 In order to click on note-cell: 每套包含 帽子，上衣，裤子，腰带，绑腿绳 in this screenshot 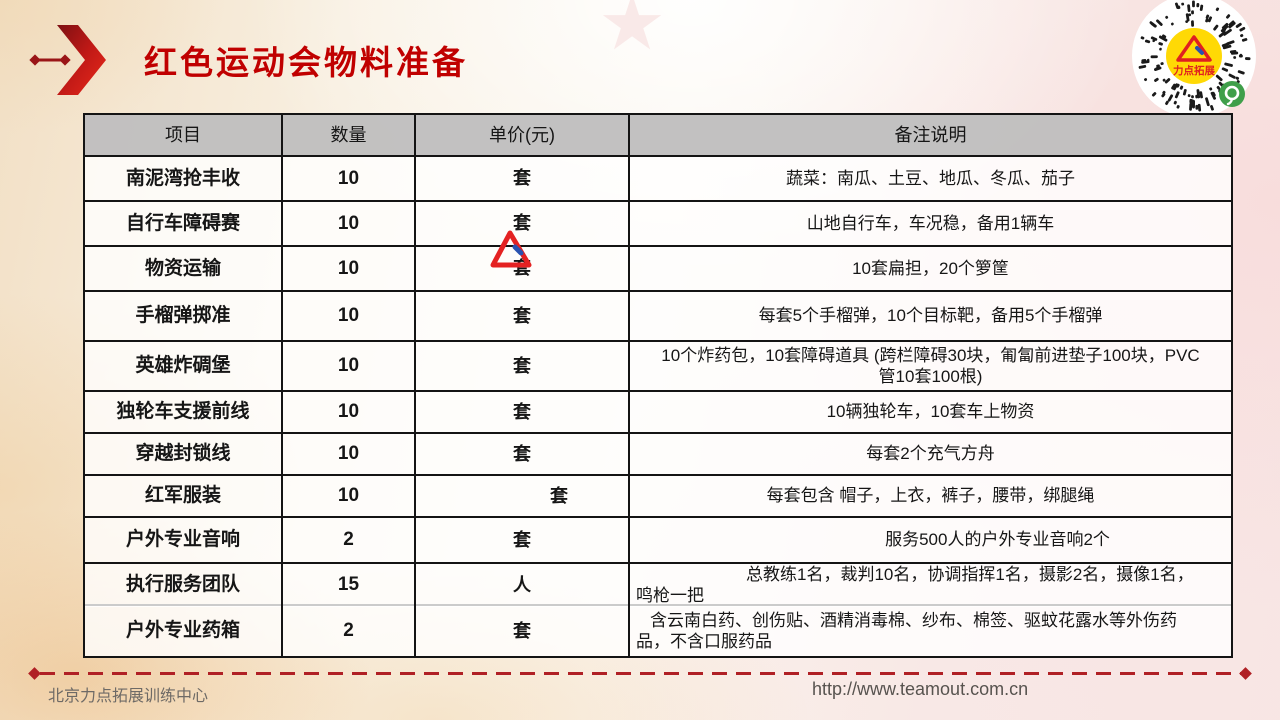, I will do `click(930, 496)`.